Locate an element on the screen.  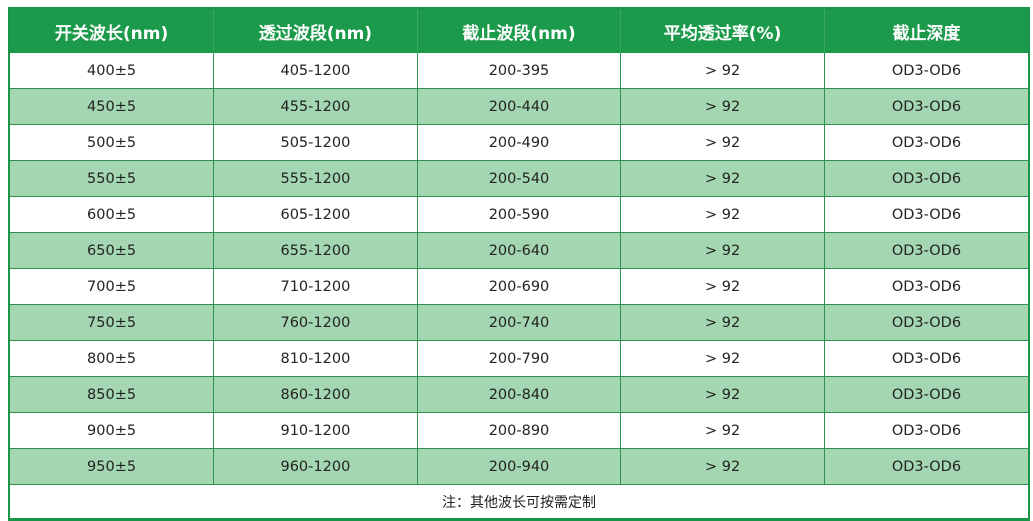
table-row: 600±5 605-1200 200-590 > 92 OD3-OD6 is located at coordinates (519, 214).